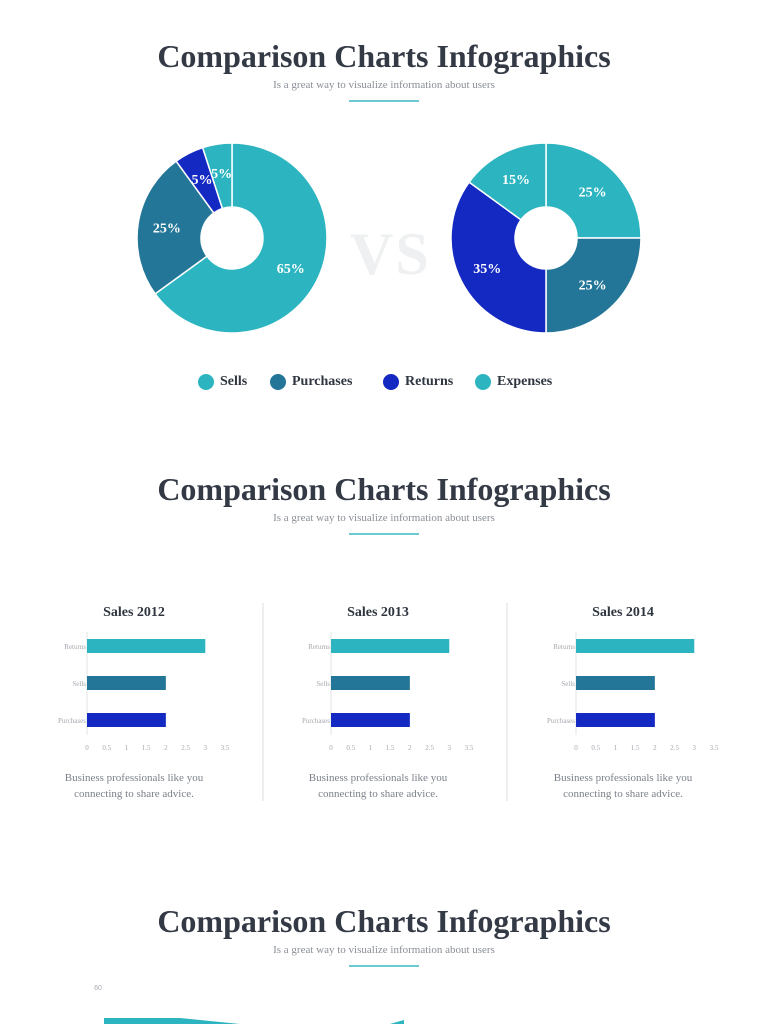 This screenshot has height=1024, width=768. Describe the element at coordinates (322, 381) in the screenshot. I see `legend-label: Purchases` at that location.